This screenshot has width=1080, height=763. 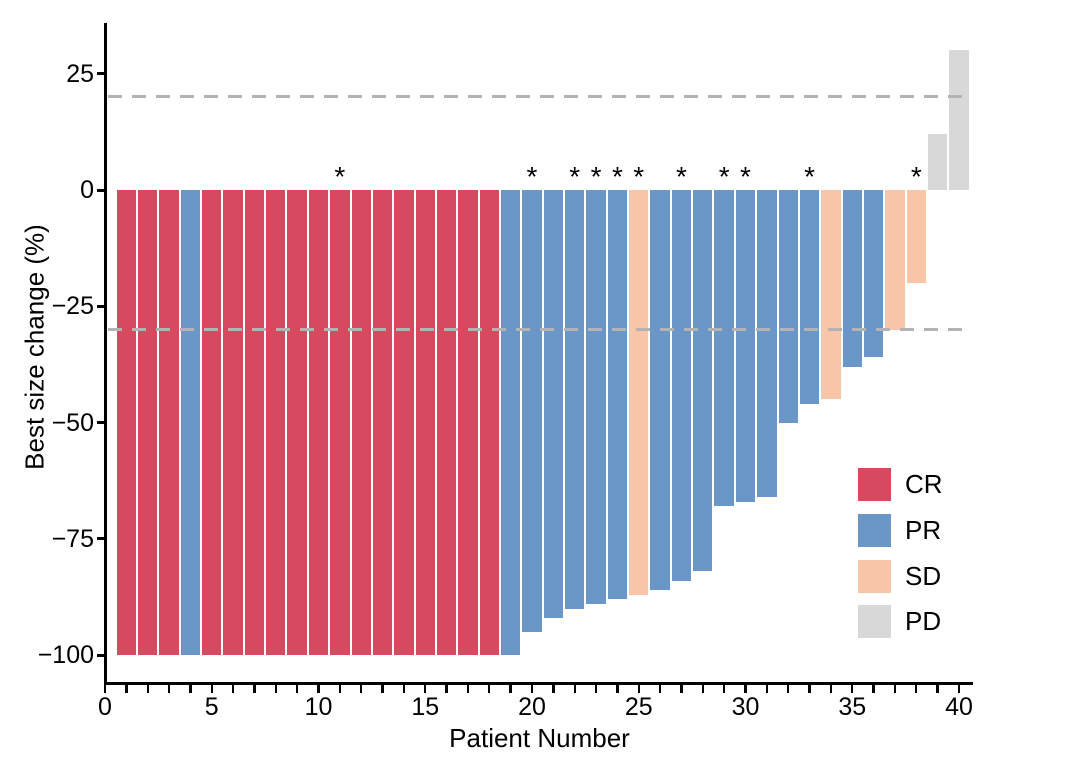 I want to click on asterisk-patient-25: *, so click(x=639, y=176).